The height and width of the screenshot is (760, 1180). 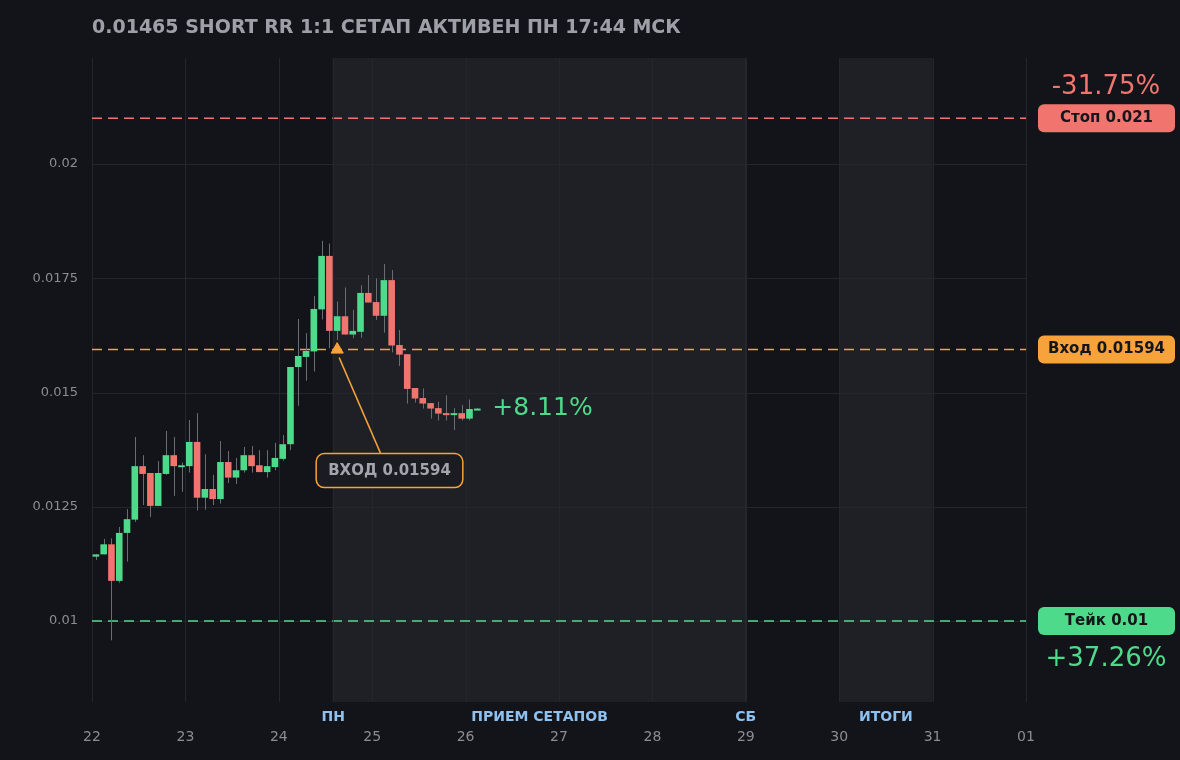 What do you see at coordinates (59, 391) in the screenshot?
I see `y-tick-label: 0.015` at bounding box center [59, 391].